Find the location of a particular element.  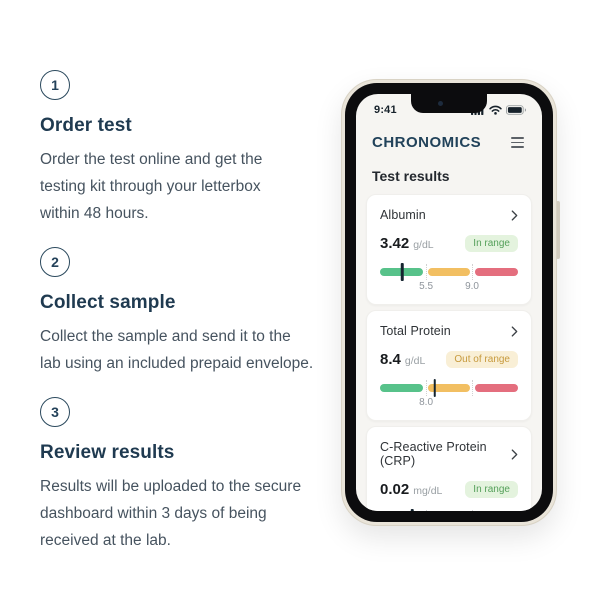

battery-icon is located at coordinates (516, 109).